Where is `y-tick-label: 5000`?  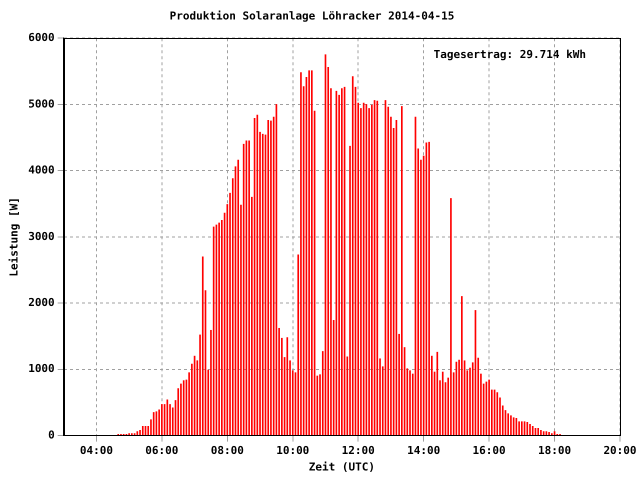 y-tick-label: 5000 is located at coordinates (41, 103).